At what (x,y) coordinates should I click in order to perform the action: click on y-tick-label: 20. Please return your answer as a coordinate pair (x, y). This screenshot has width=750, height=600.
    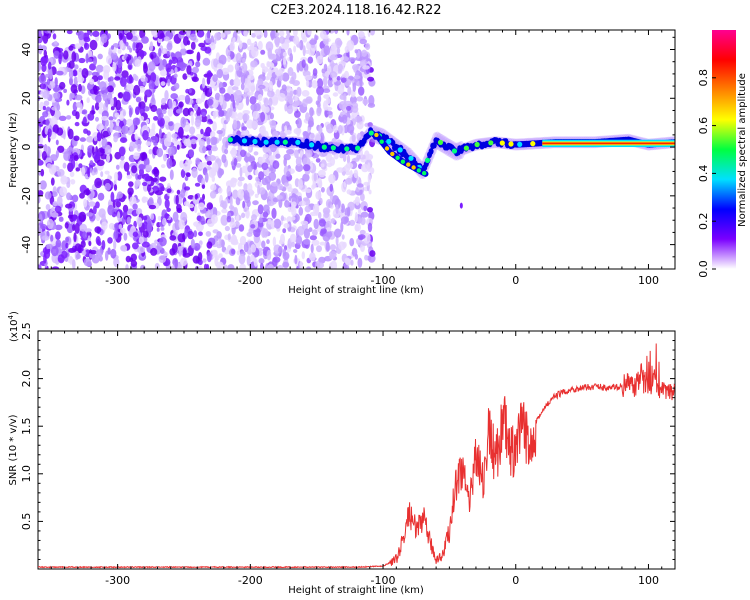
    Looking at the image, I should click on (26, 98).